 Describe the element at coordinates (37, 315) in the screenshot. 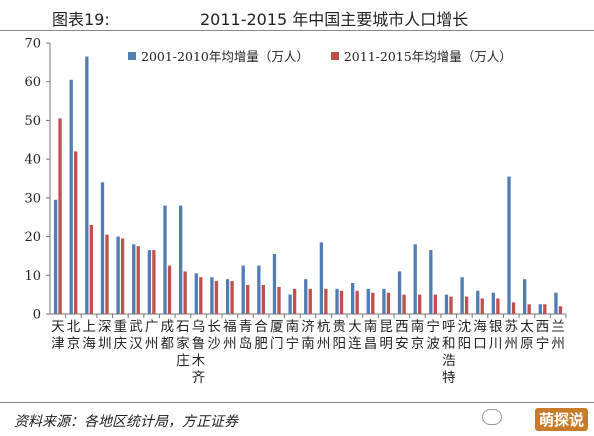

I see `y-tick-label: 0` at that location.